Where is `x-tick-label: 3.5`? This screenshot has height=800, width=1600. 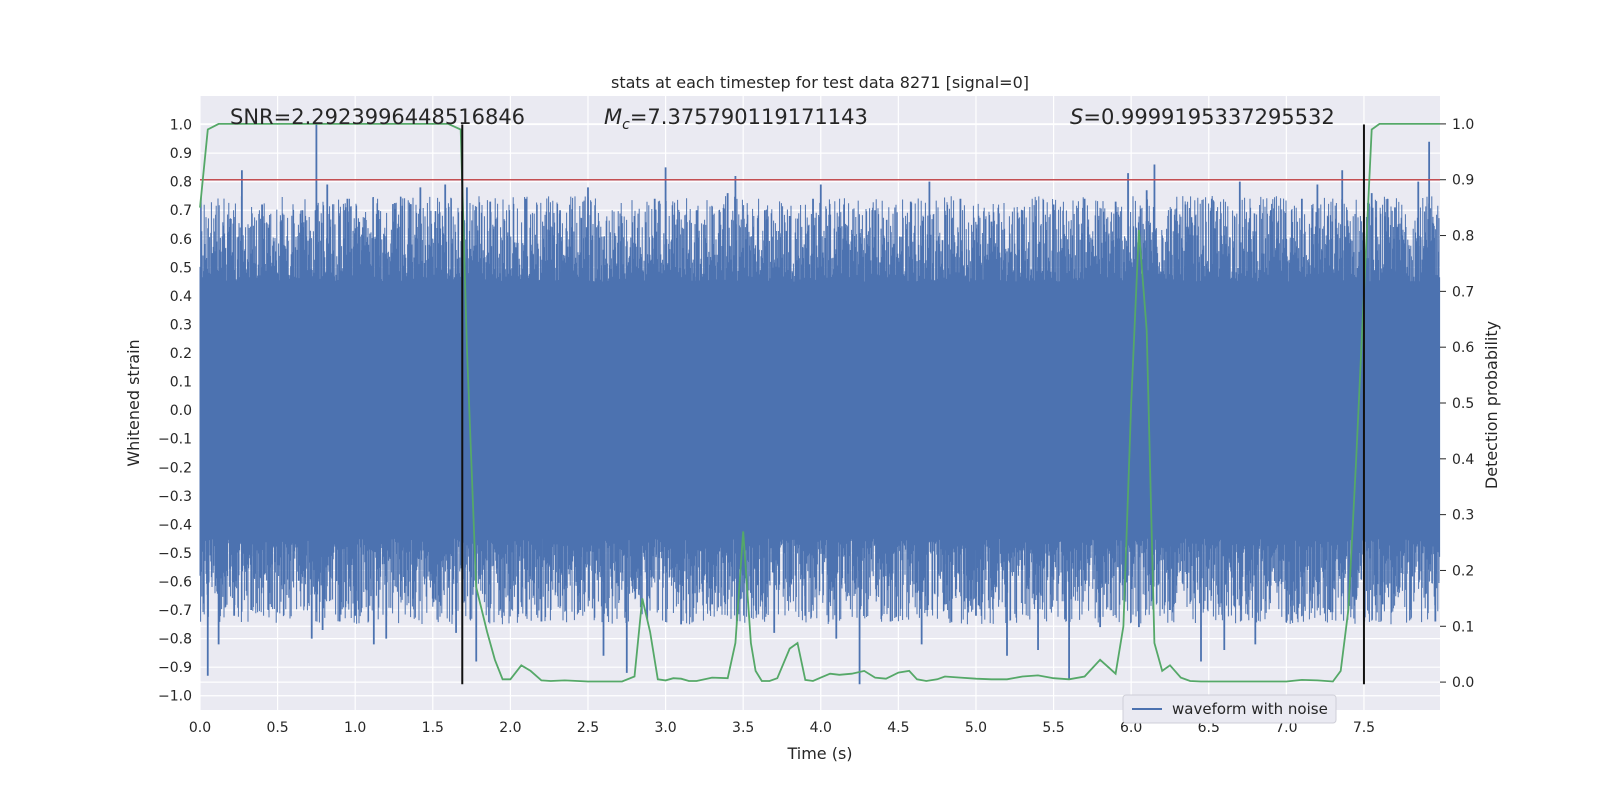
x-tick-label: 3.5 is located at coordinates (743, 728).